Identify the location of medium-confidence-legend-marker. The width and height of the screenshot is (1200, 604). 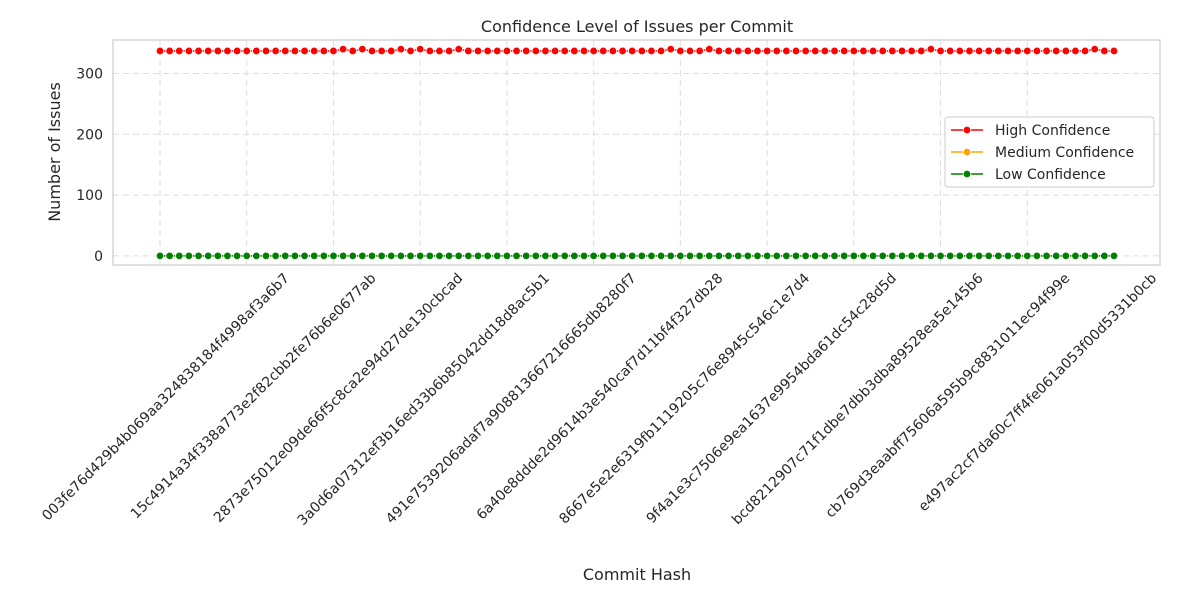
(967, 152).